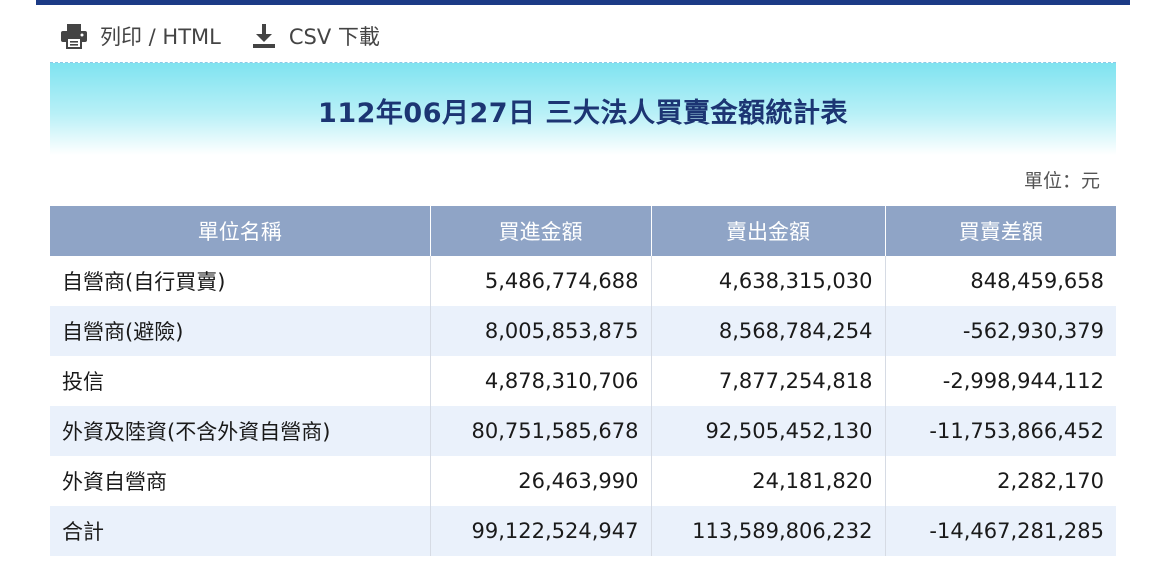  I want to click on row-buy: 4,878,310,706, so click(541, 381).